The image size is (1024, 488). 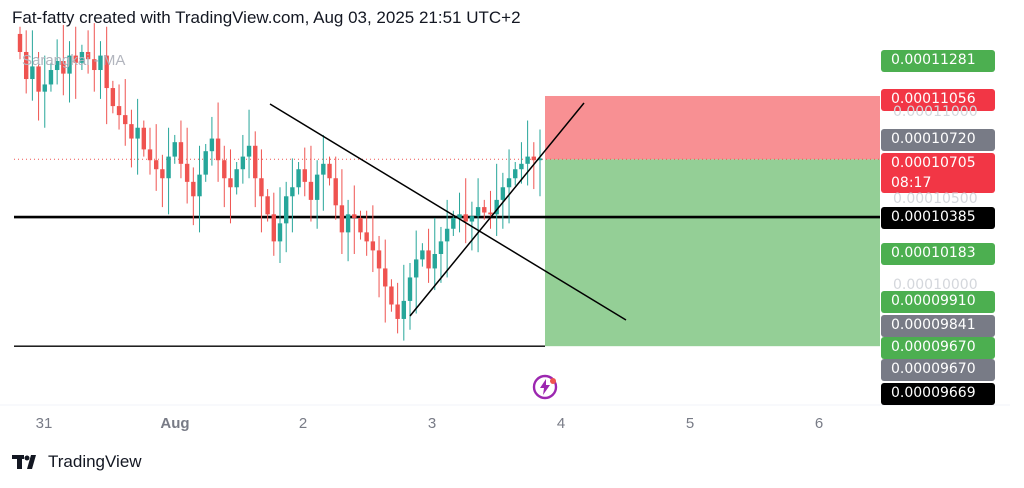 I want to click on price-label-value: 0.00010720, so click(x=933, y=139).